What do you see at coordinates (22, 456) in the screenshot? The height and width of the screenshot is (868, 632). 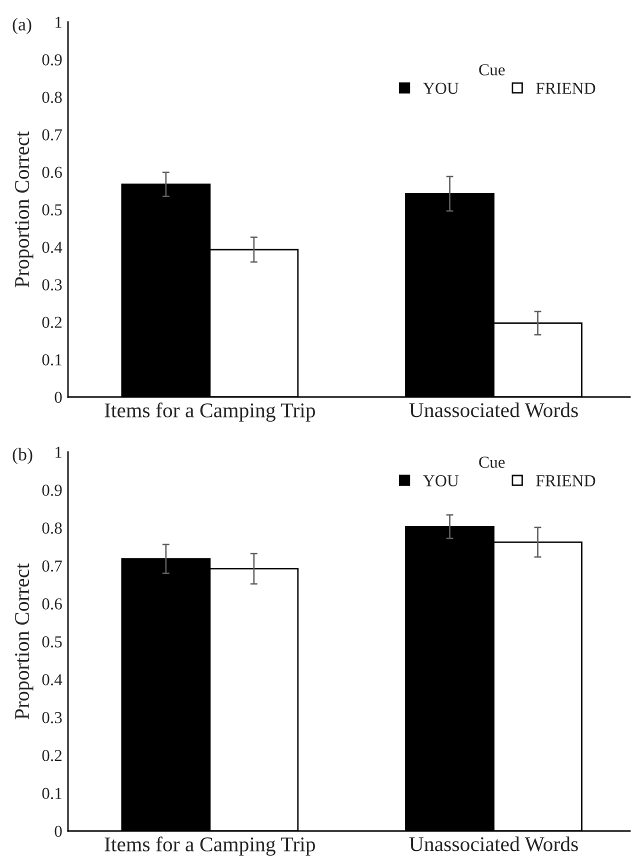 I see `chart-title: (b)` at bounding box center [22, 456].